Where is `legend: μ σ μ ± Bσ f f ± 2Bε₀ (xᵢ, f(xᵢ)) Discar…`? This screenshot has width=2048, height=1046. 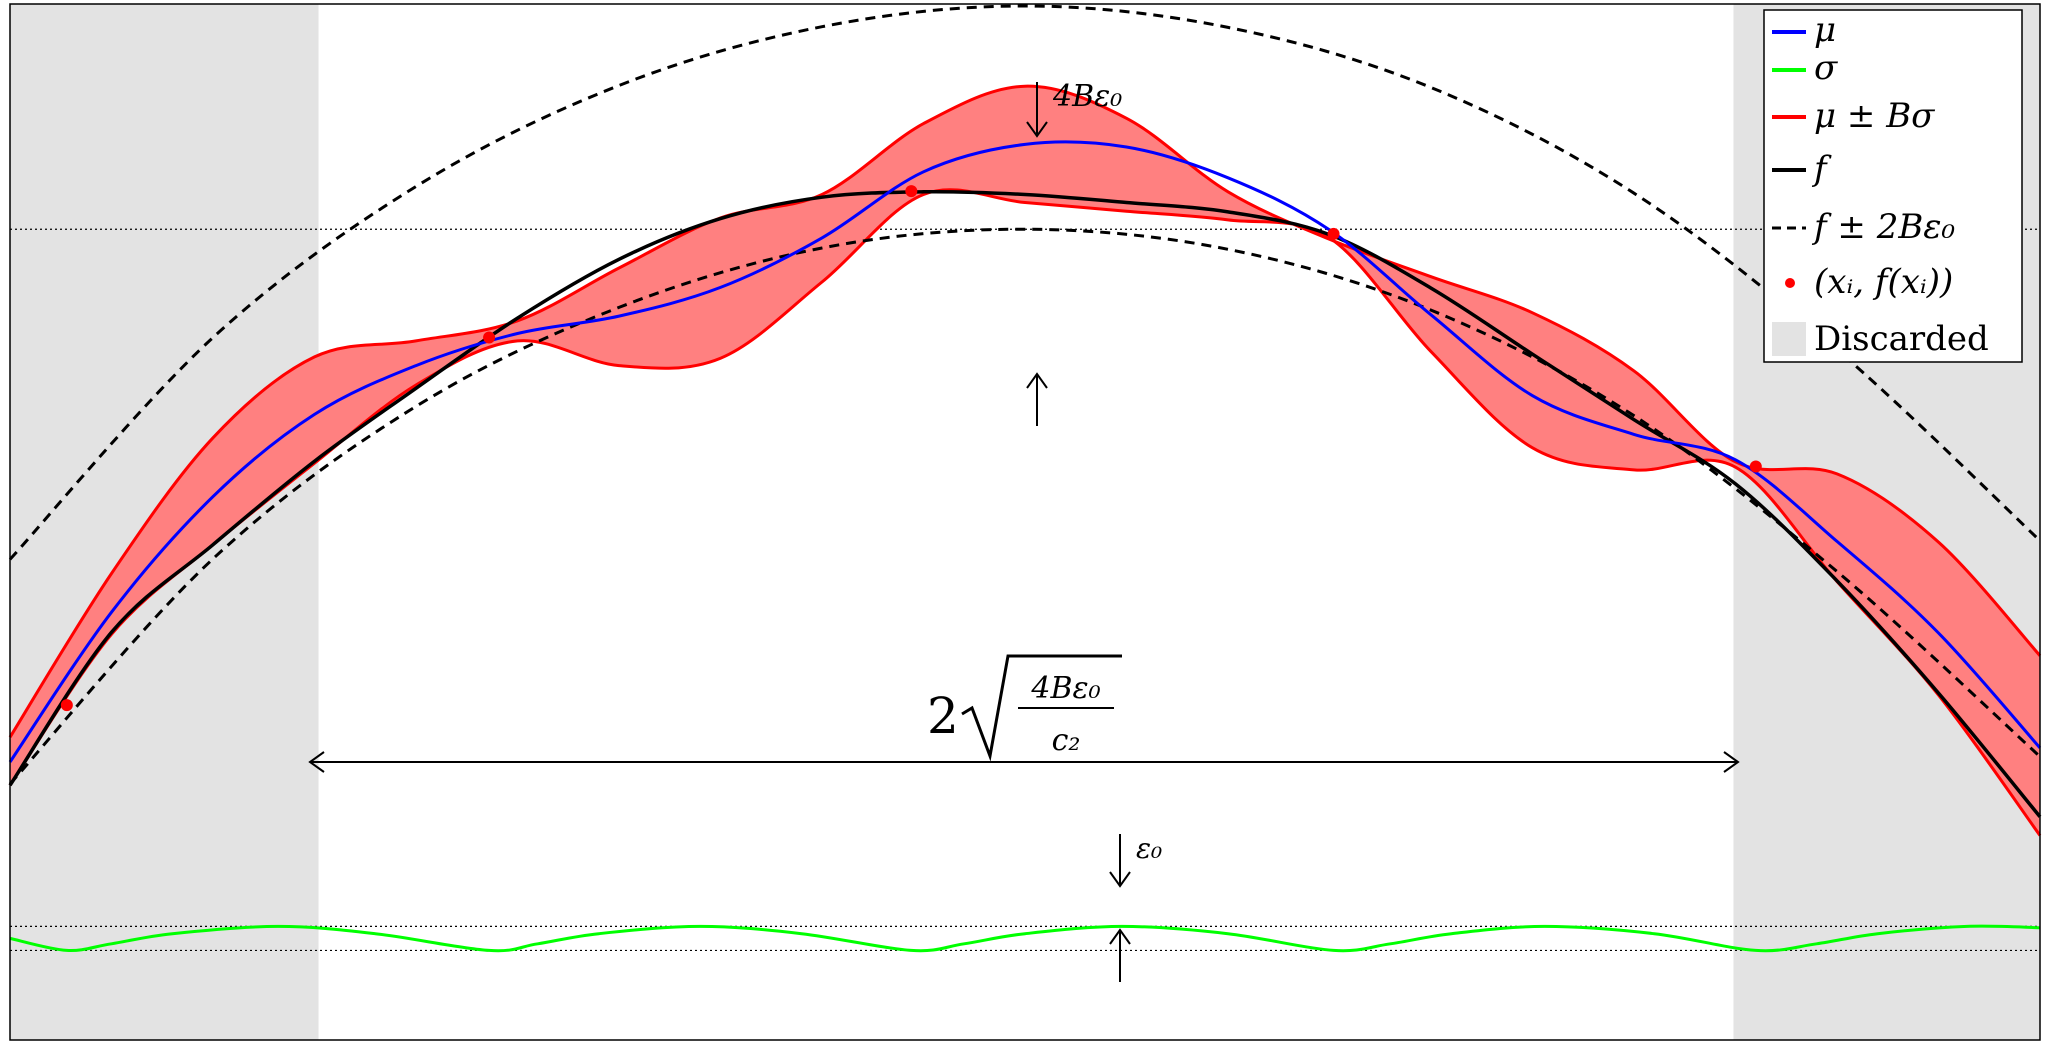
legend: μ σ μ ± Bσ f f ± 2Bε₀ (xᵢ, f(xᵢ)) Discar… is located at coordinates (1893, 186).